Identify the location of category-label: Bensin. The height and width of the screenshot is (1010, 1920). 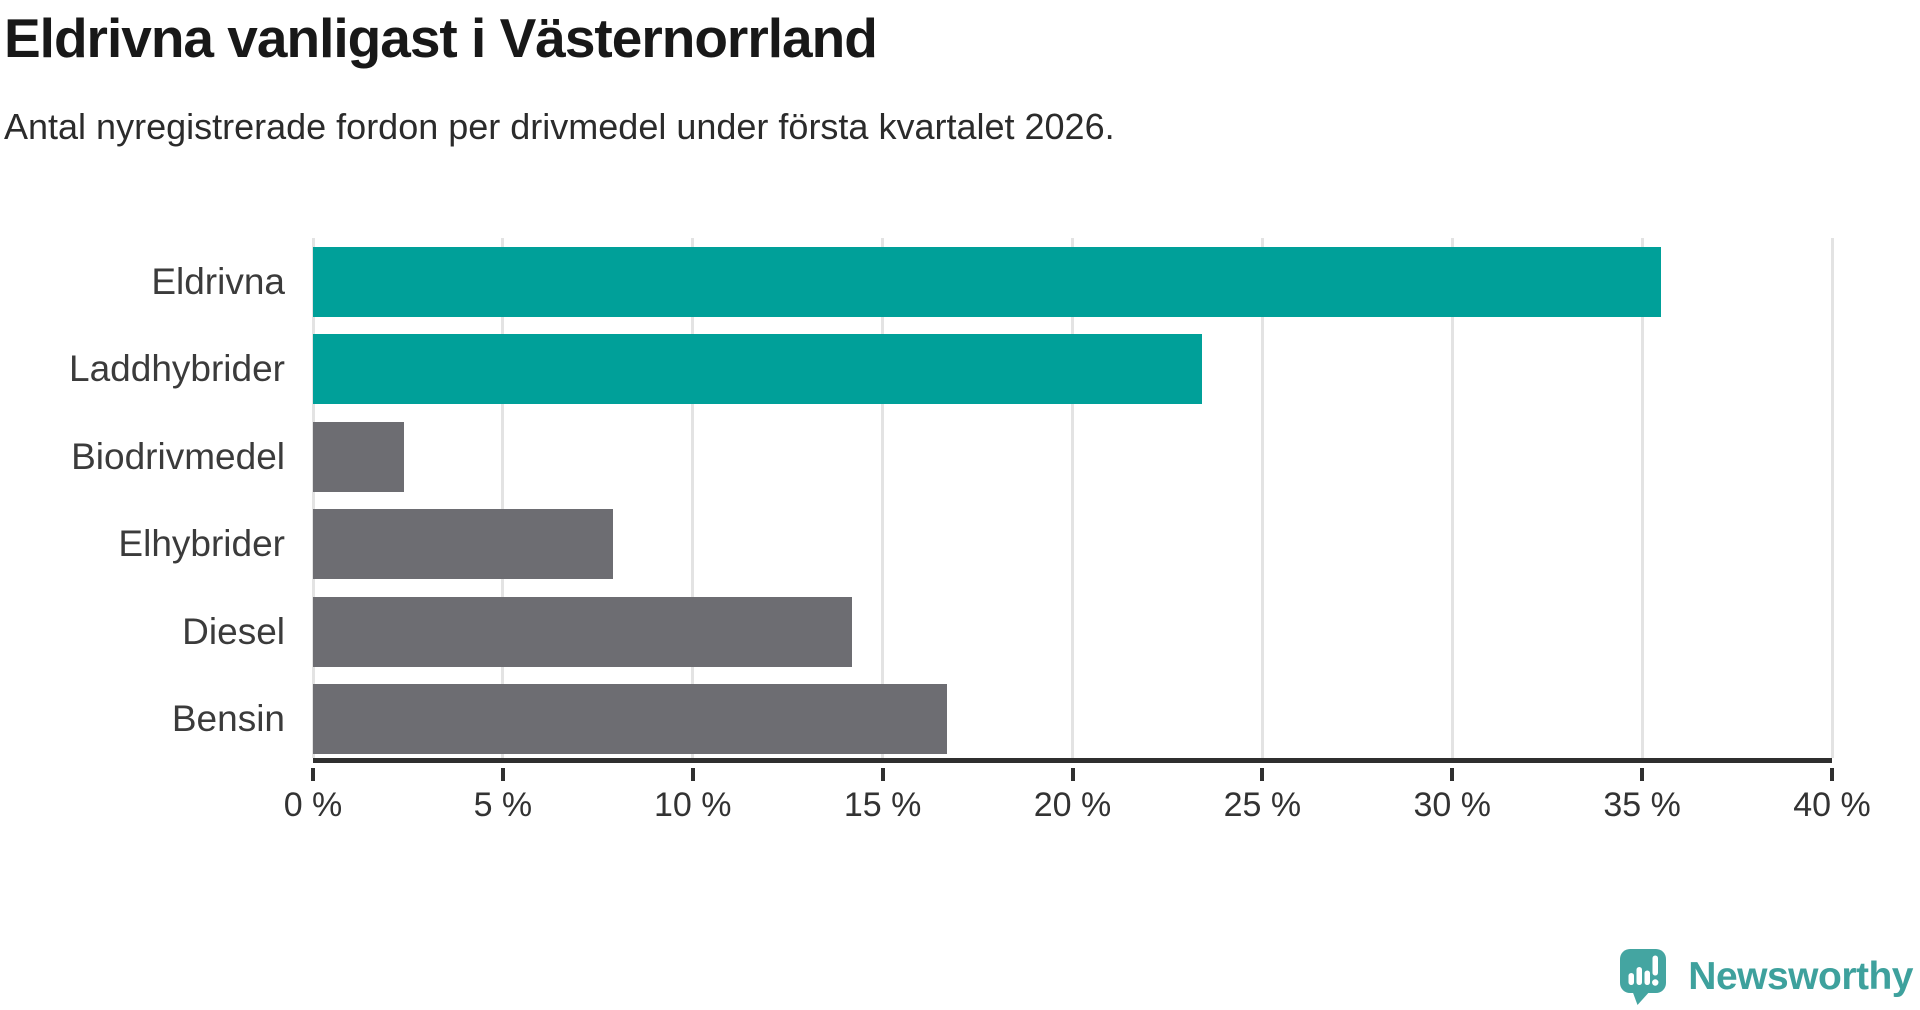
(228, 719).